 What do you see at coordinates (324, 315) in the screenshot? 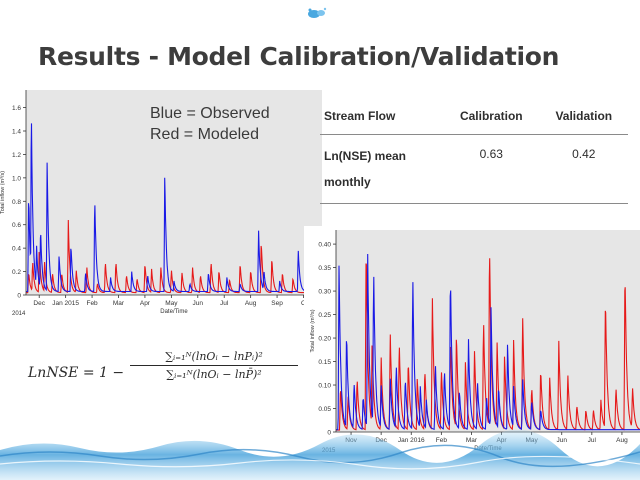
I see `chart2-ytick-label: 0.25` at bounding box center [324, 315].